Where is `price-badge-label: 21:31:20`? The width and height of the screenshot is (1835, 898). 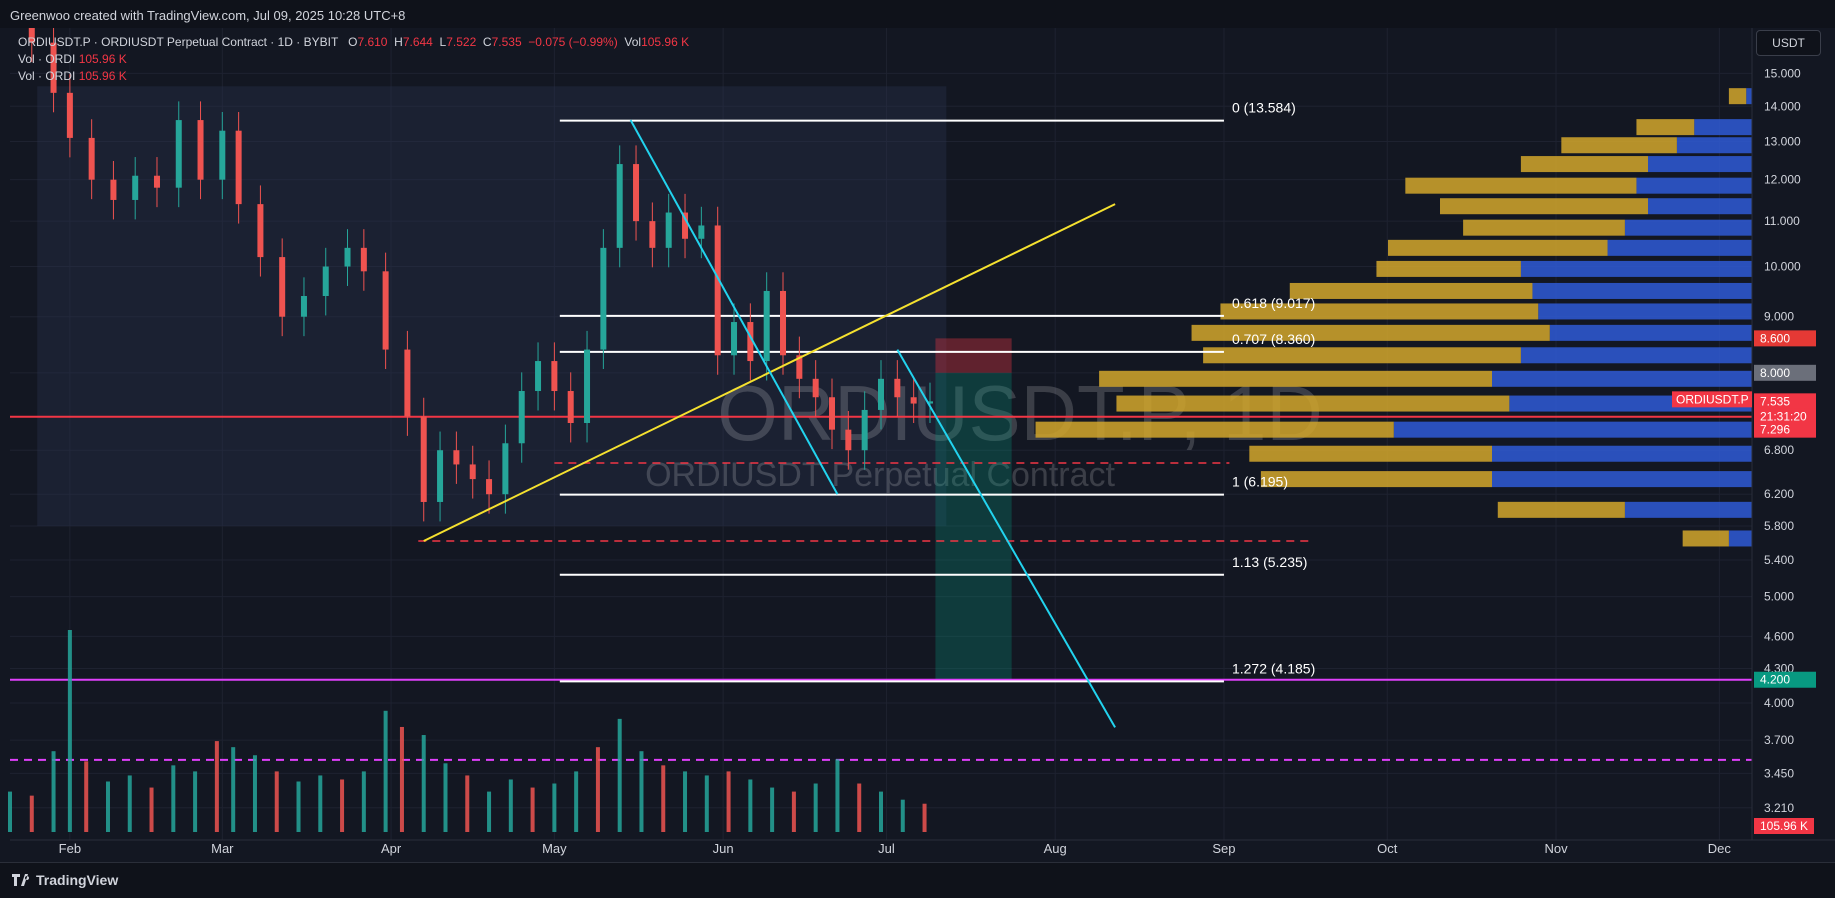 price-badge-label: 21:31:20 is located at coordinates (1783, 416).